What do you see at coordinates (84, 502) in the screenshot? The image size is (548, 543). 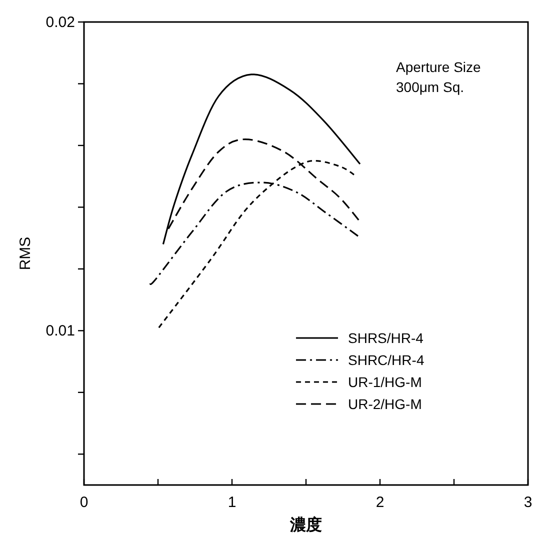 I see `x-tick-label: 0` at bounding box center [84, 502].